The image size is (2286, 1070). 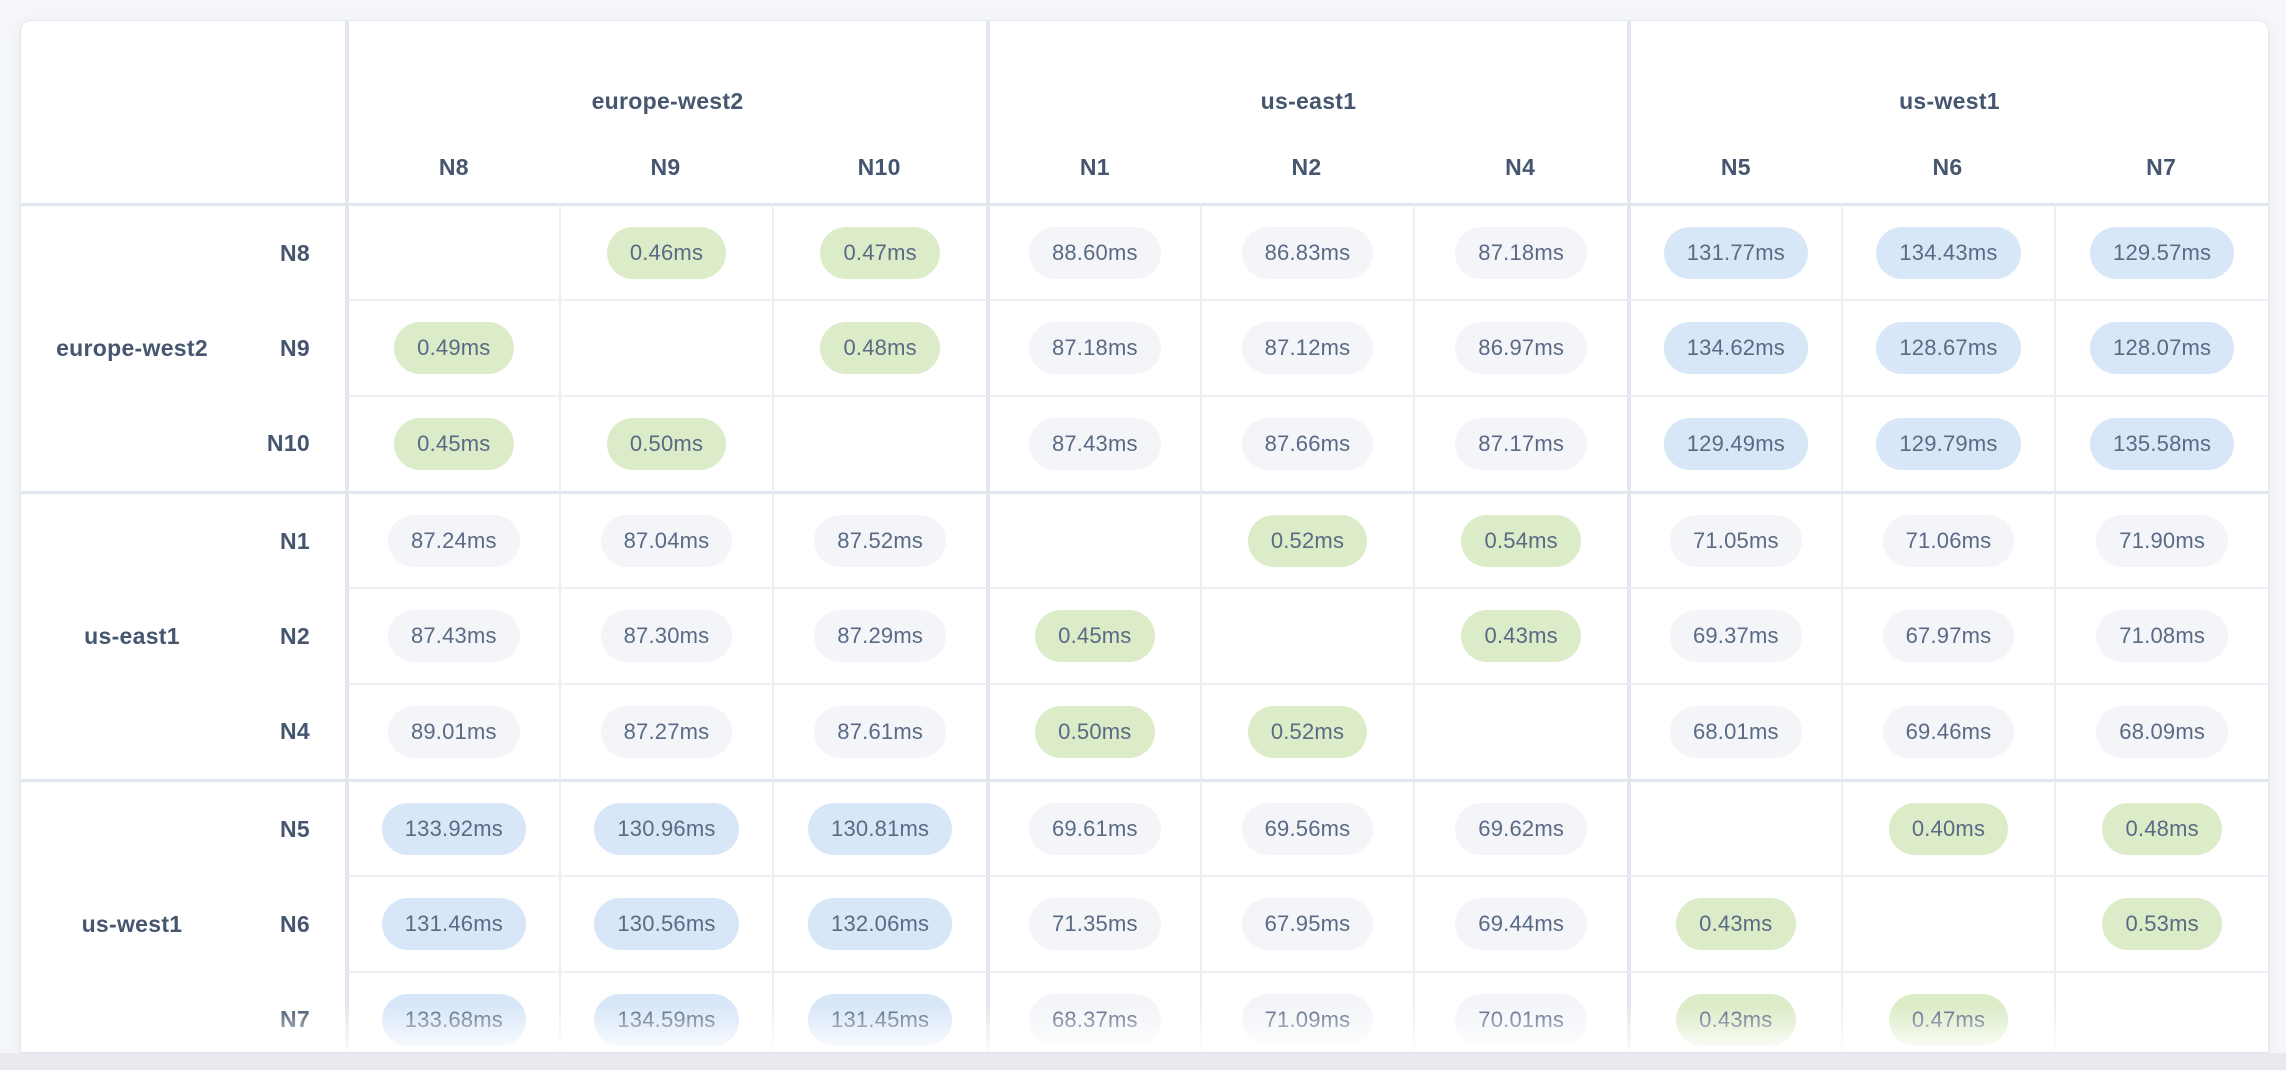 I want to click on latency-cell: 130.96ms, so click(x=665, y=827).